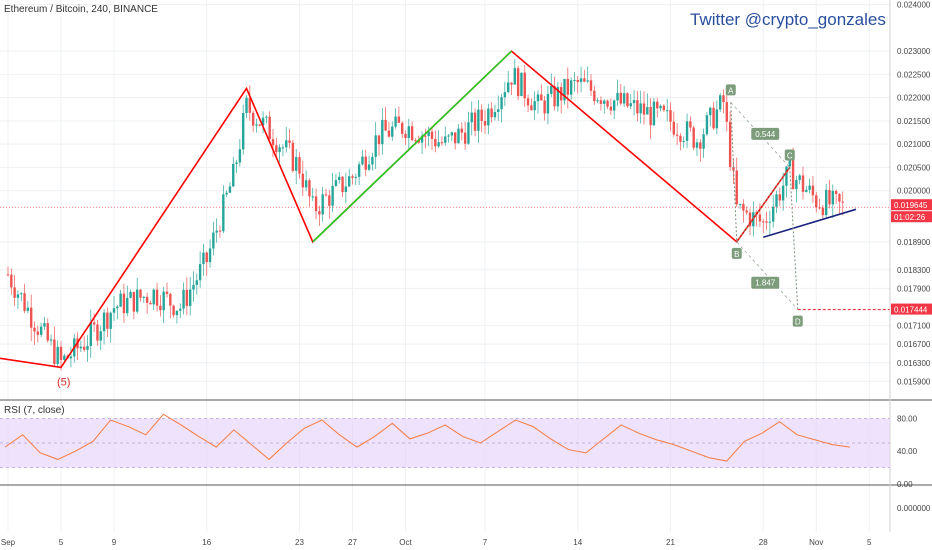  What do you see at coordinates (765, 283) in the screenshot?
I see `ratio-label: 1.847` at bounding box center [765, 283].